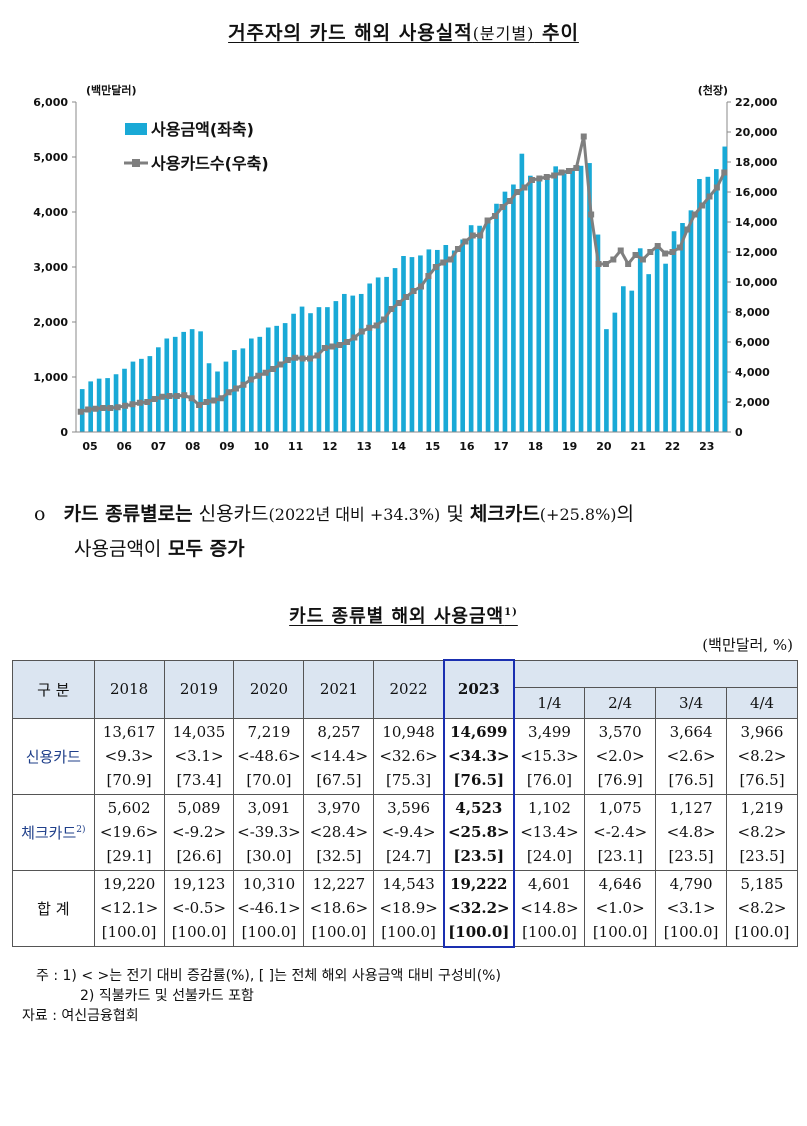 This screenshot has width=807, height=1126. Describe the element at coordinates (118, 549) in the screenshot. I see `bullet-text-8: 사용금액이` at that location.